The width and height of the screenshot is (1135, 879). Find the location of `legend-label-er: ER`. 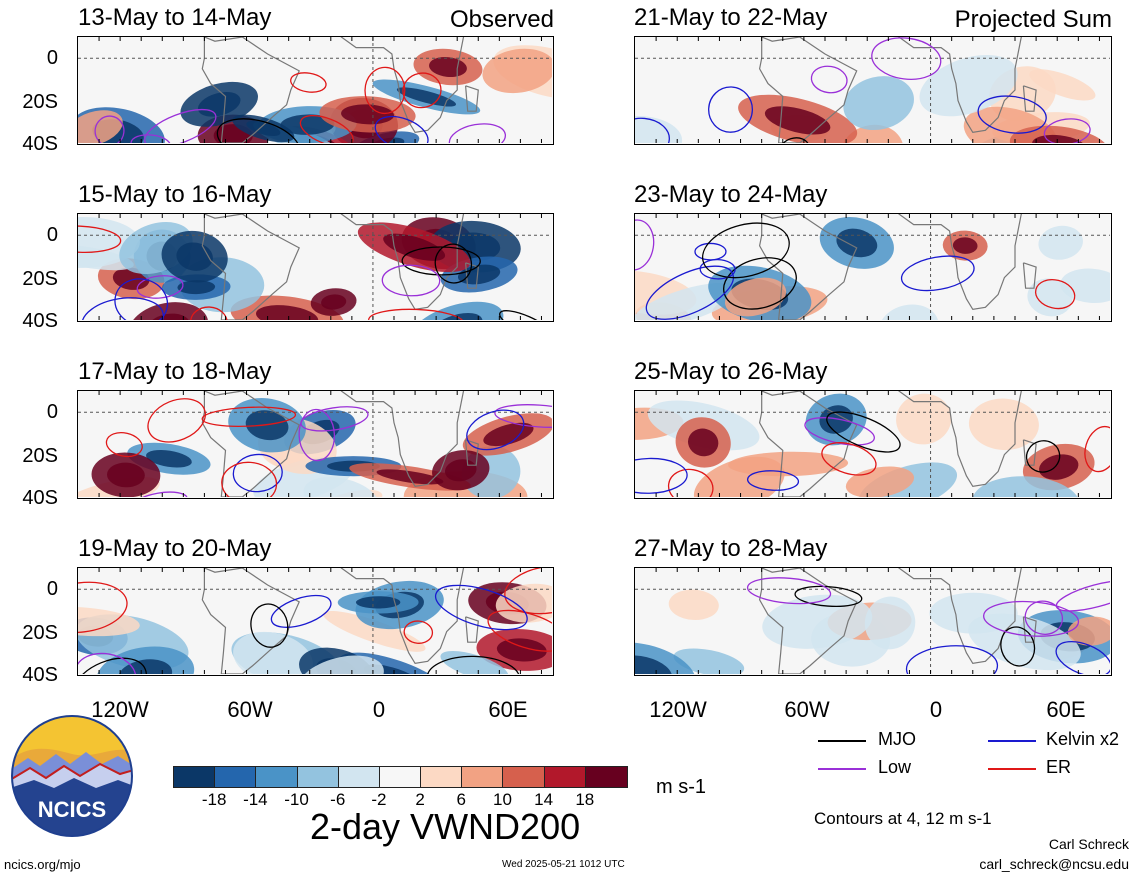

legend-label-er: ER is located at coordinates (1059, 767).